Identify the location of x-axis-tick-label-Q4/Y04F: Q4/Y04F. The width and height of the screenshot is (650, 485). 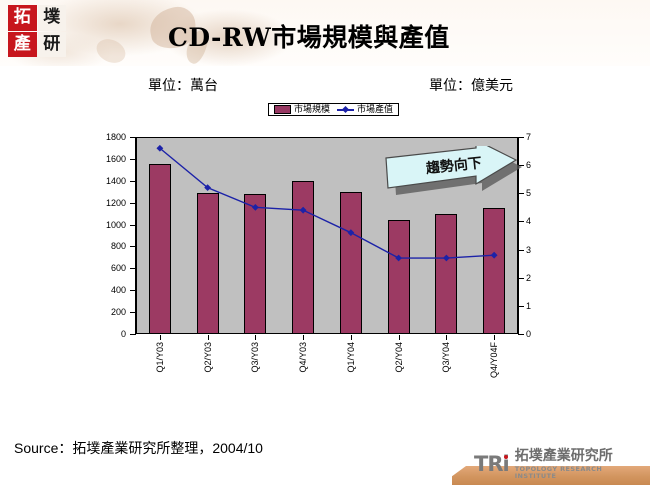
(494, 360).